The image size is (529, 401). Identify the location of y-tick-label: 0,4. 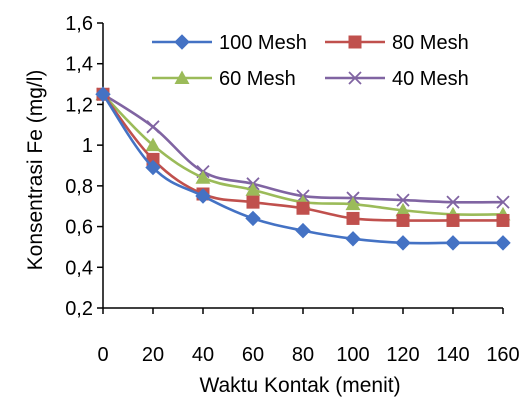
(79, 268).